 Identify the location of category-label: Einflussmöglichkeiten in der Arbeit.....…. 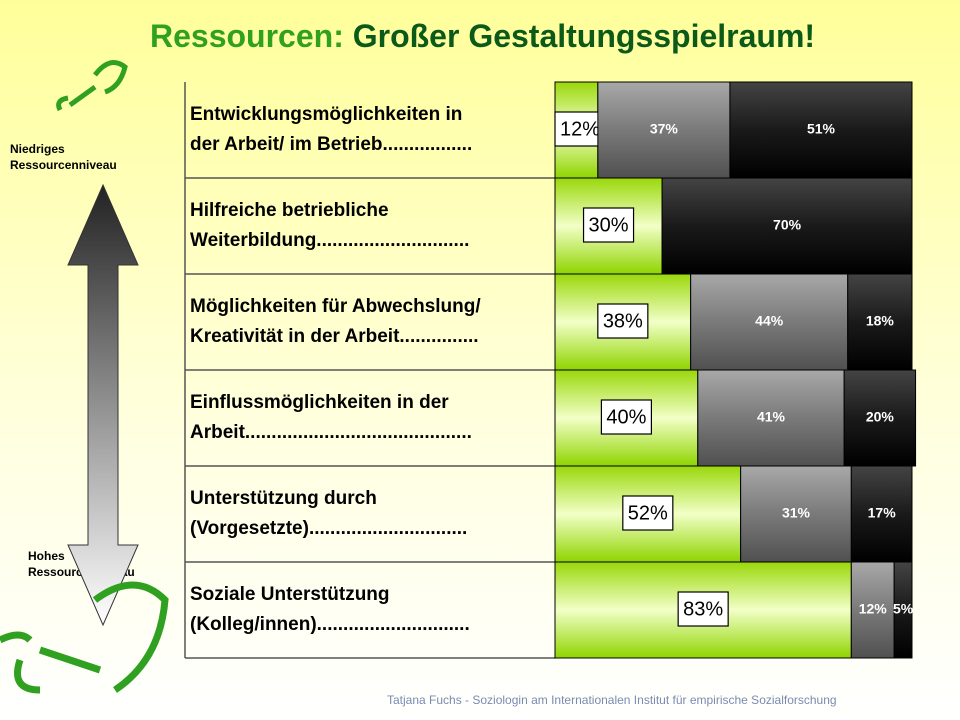
(331, 417).